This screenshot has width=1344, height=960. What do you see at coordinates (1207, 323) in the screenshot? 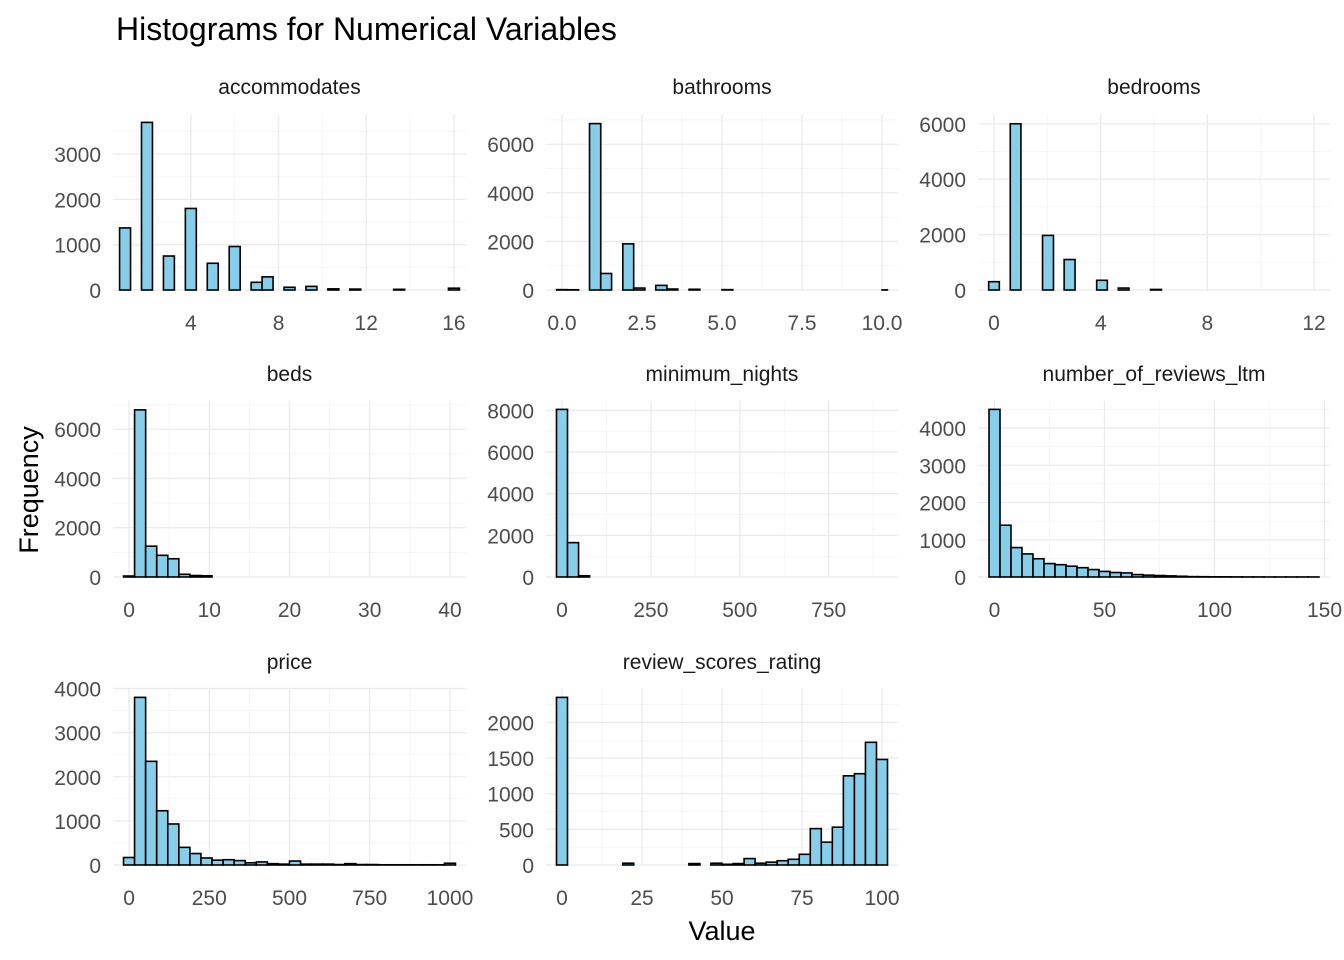
I see `x-tick-label: 8` at bounding box center [1207, 323].